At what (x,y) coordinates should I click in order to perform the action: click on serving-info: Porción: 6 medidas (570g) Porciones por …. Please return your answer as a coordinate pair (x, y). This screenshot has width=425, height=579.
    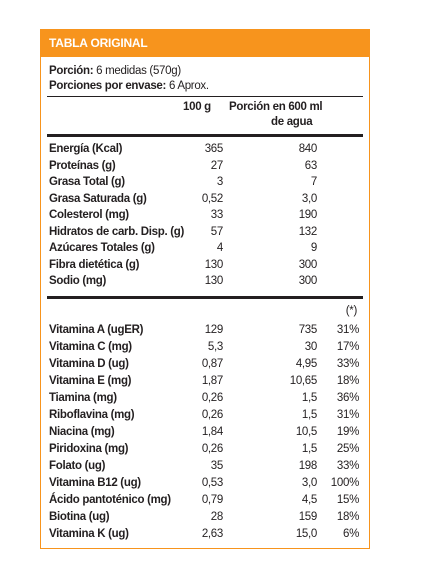
    Looking at the image, I should click on (129, 79).